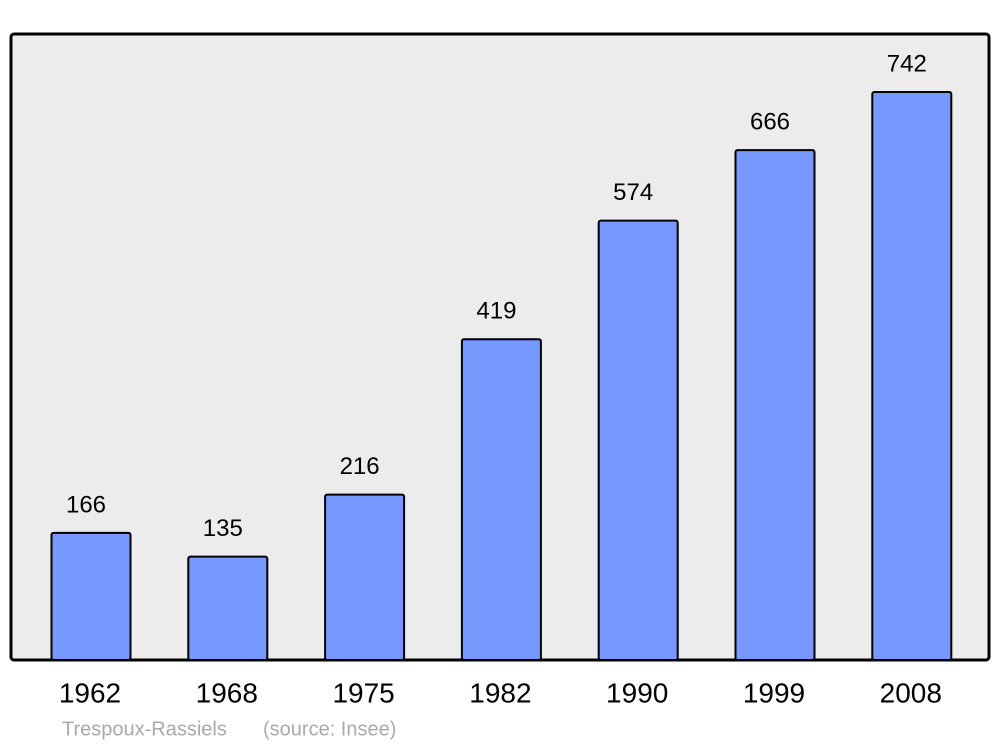 This screenshot has width=1000, height=747. Describe the element at coordinates (86, 504) in the screenshot. I see `value-label: 166` at that location.